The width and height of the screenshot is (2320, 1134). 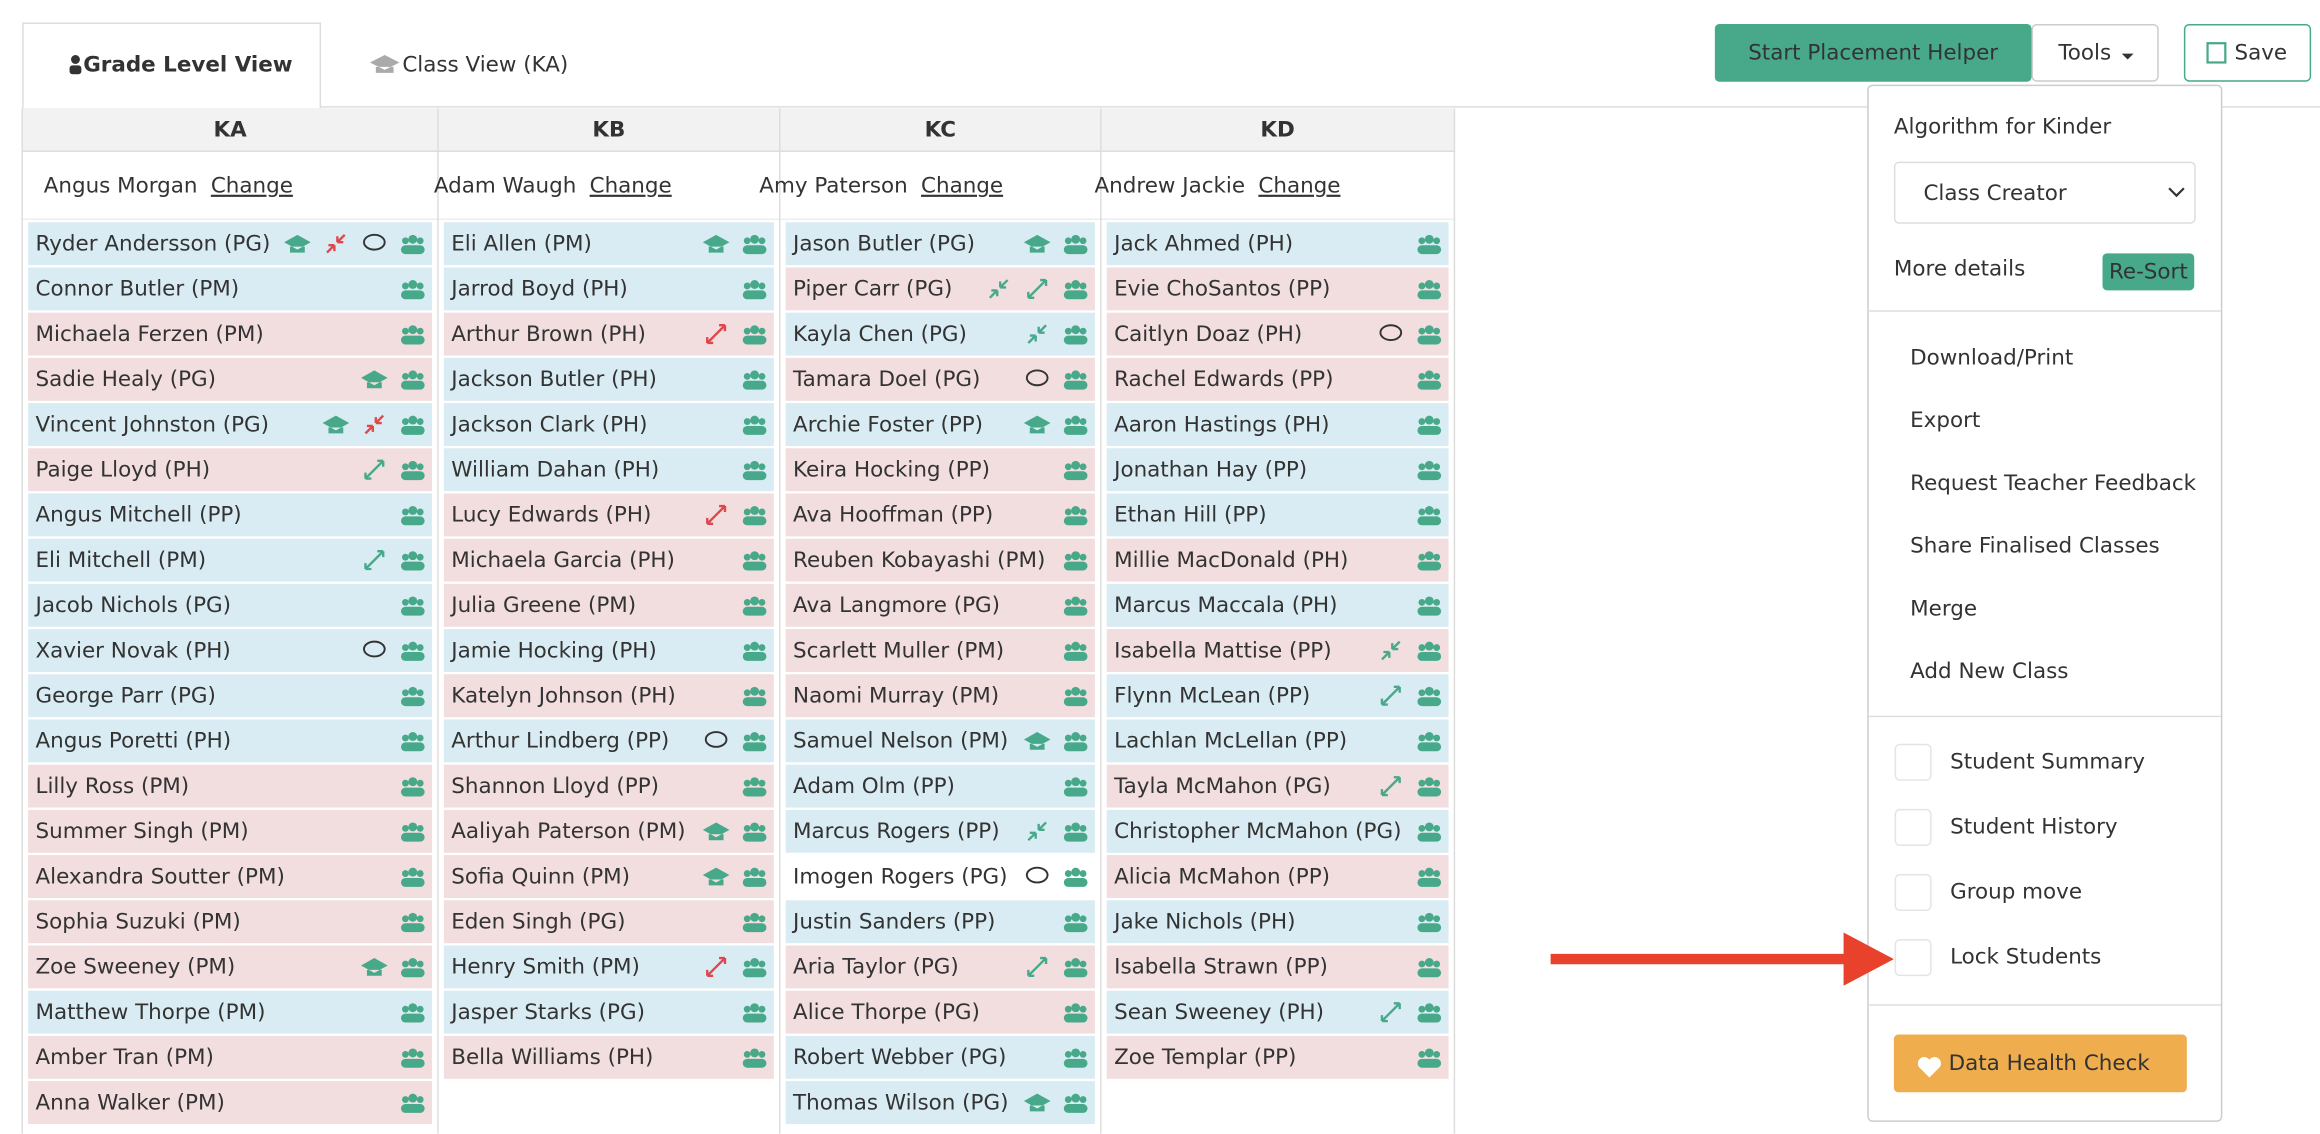 I want to click on student-name: Isabella Mattise (PP), so click(x=1222, y=650).